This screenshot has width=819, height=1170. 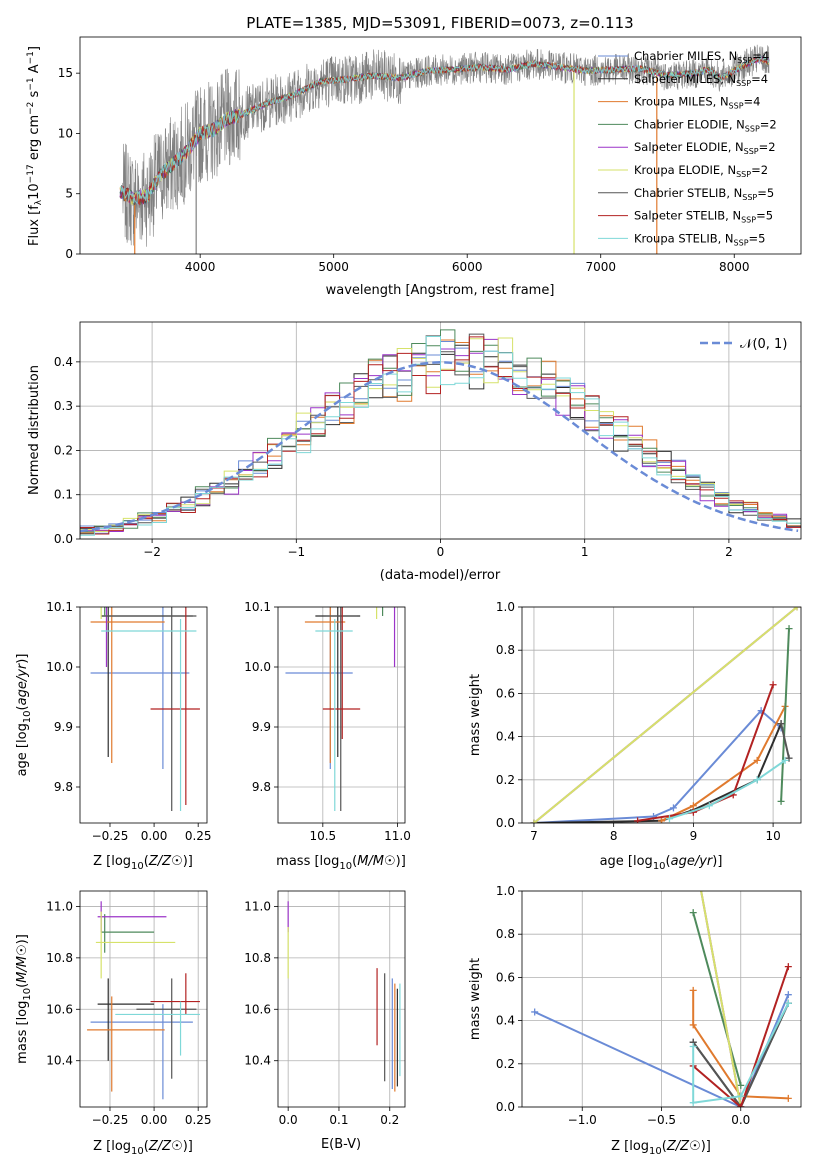 I want to click on spectrum-data-line, so click(x=446, y=145).